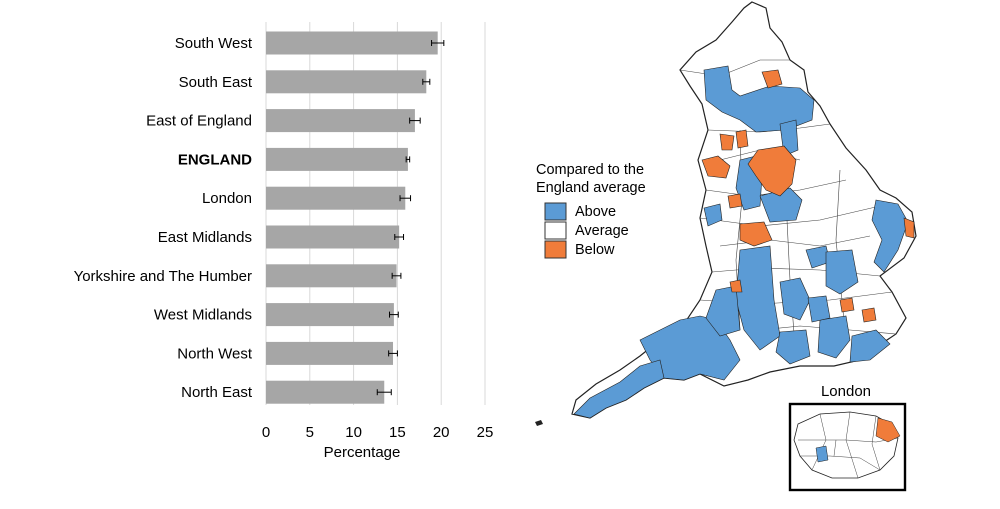 The width and height of the screenshot is (1000, 509). I want to click on category-label-yorkshire-and-the-humber: Yorkshire and The Humber, so click(163, 276).